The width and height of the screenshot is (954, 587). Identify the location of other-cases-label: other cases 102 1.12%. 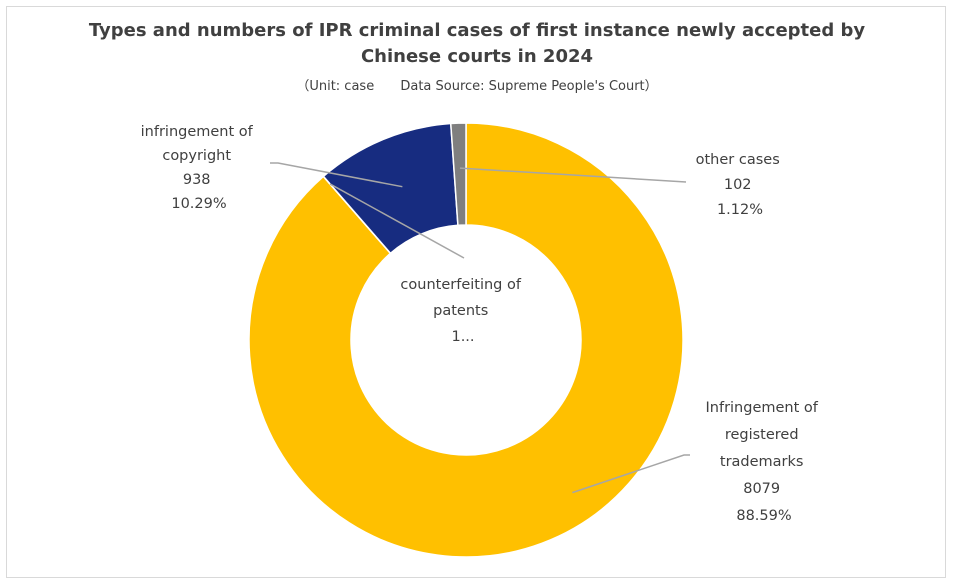
(740, 185).